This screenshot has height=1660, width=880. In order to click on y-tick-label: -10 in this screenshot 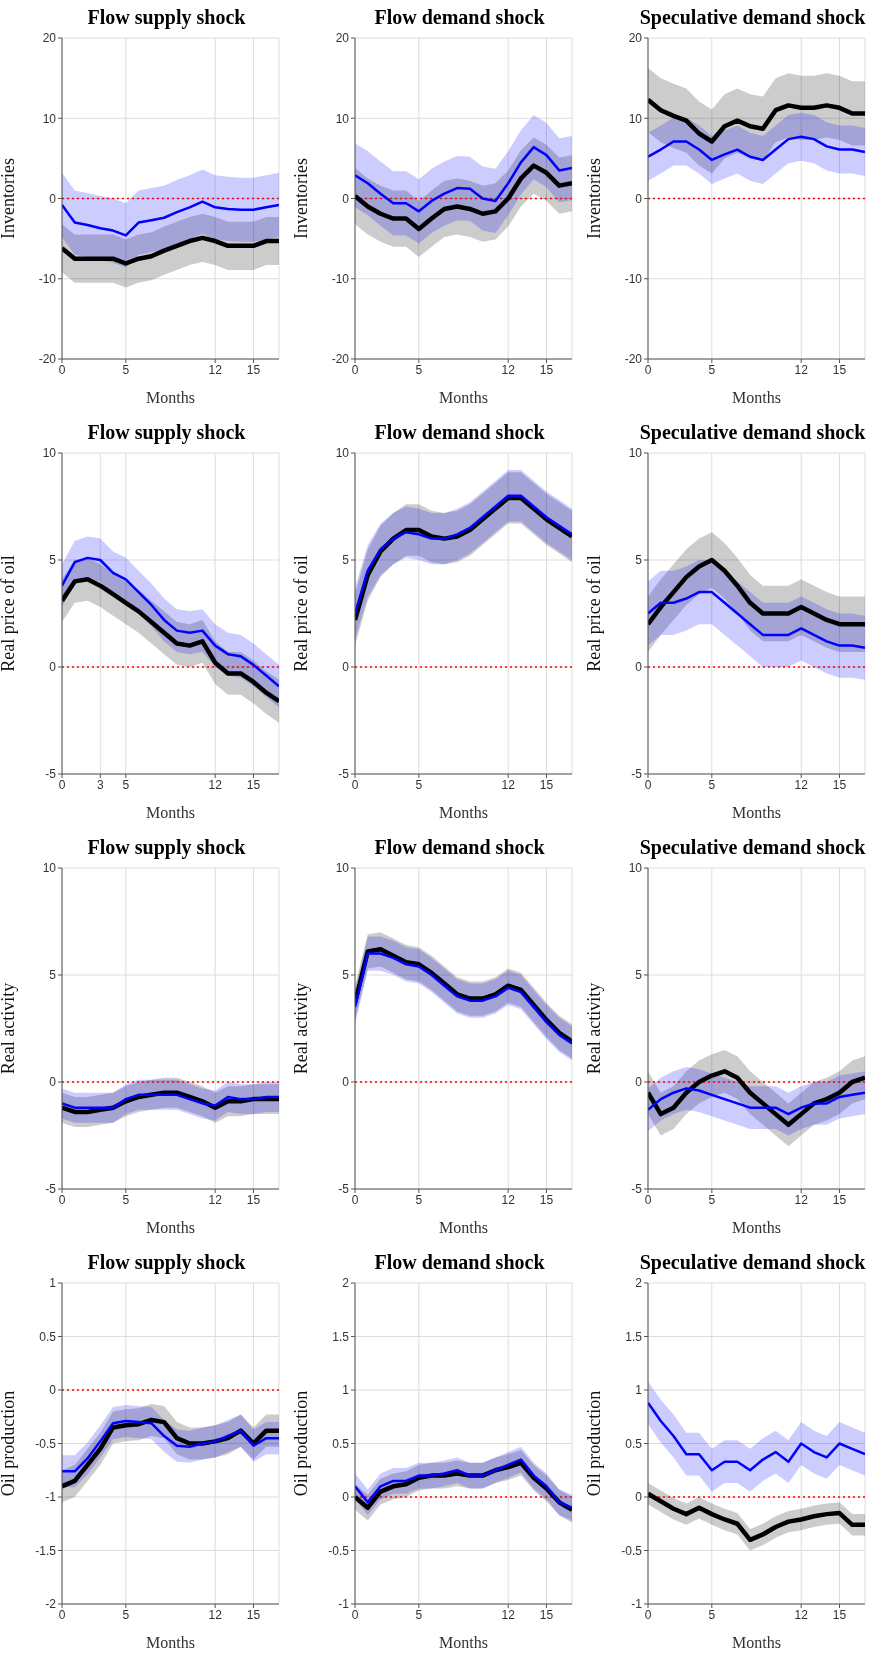, I will do `click(340, 279)`.